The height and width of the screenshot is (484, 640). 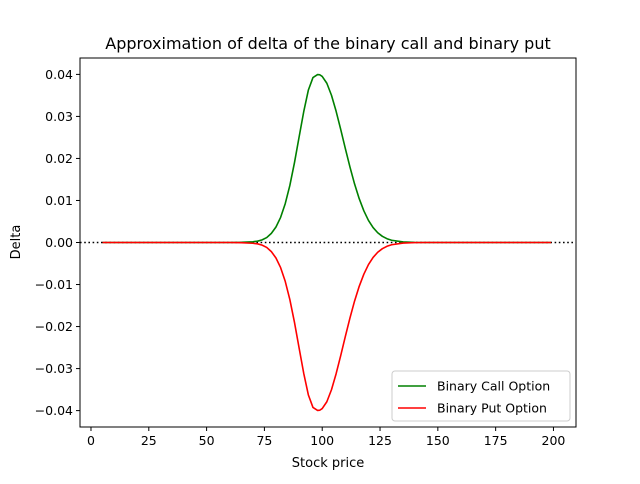 I want to click on x-tick-label: 50, so click(x=207, y=440).